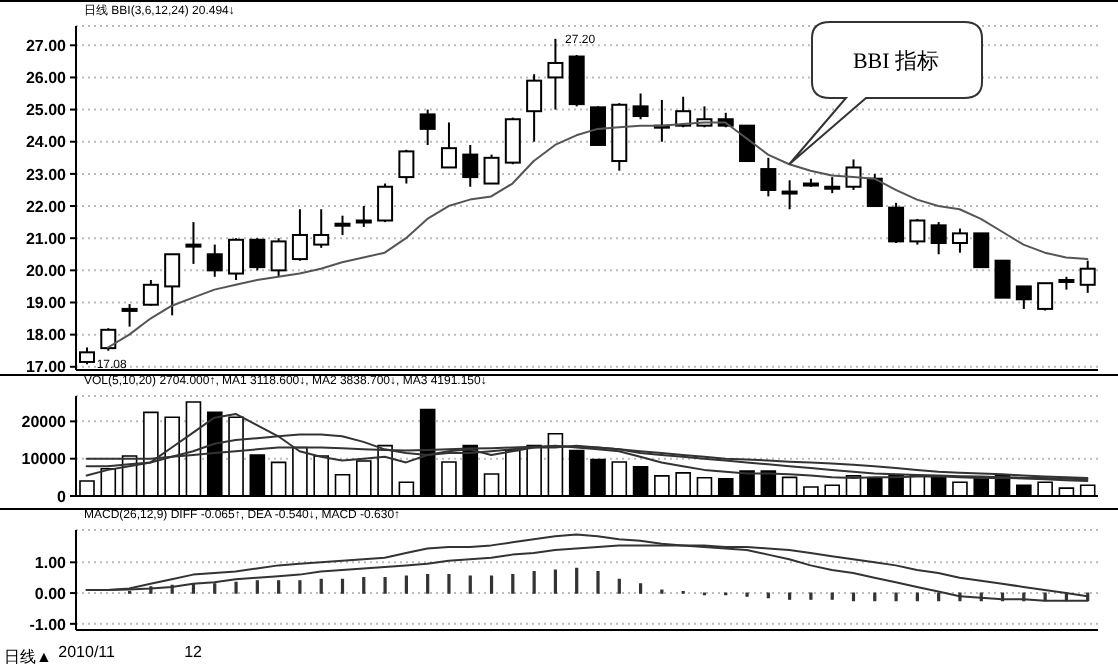 The width and height of the screenshot is (1118, 670). What do you see at coordinates (46, 367) in the screenshot?
I see `y-tick-label: 17.00` at bounding box center [46, 367].